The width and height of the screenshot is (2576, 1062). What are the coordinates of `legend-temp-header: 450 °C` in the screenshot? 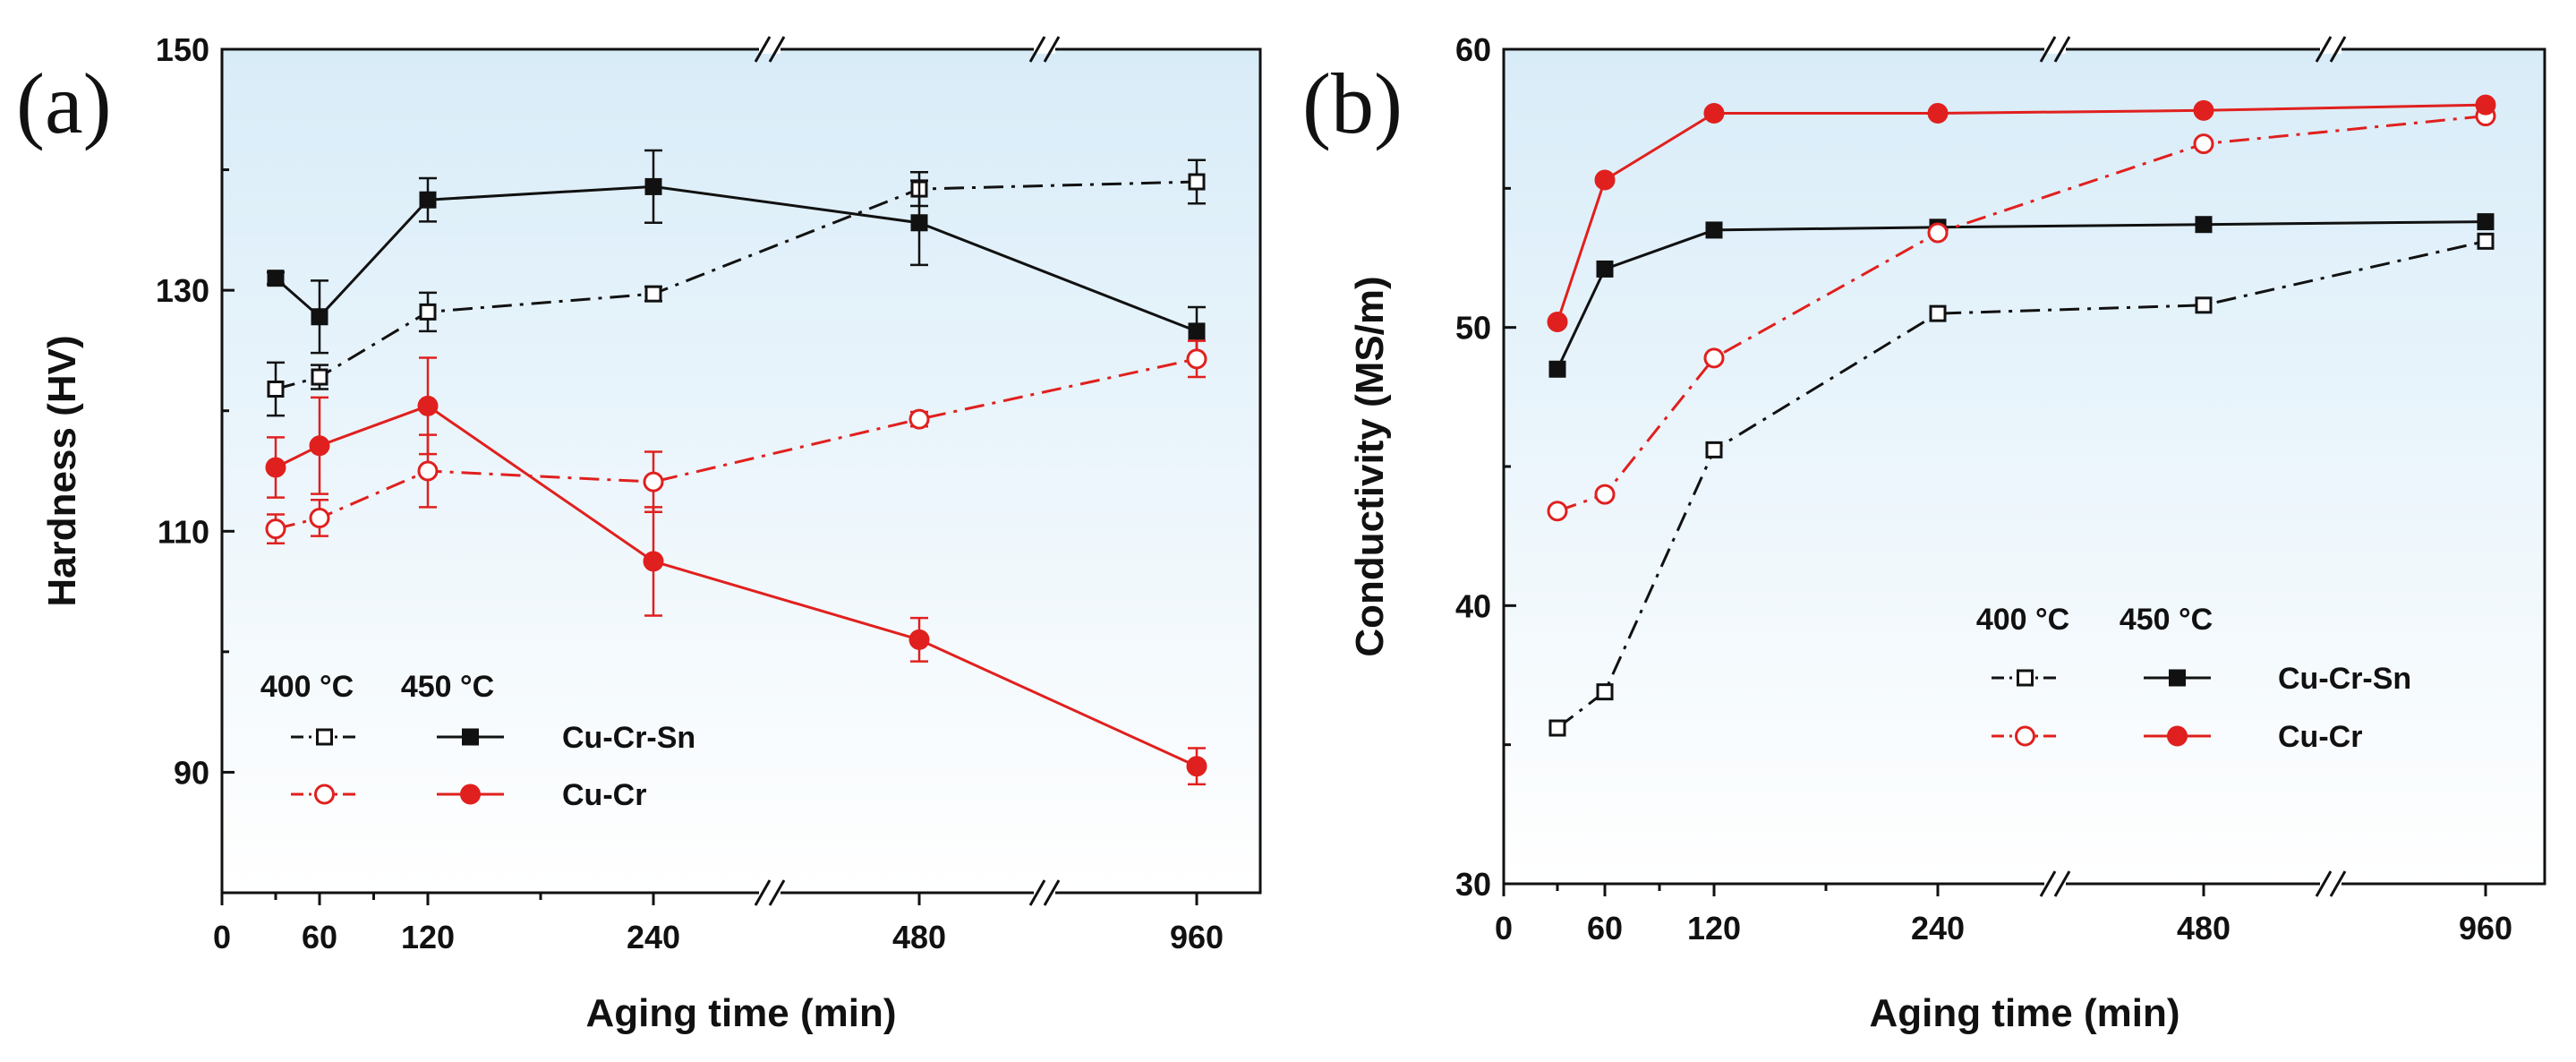 It's located at (2166, 620).